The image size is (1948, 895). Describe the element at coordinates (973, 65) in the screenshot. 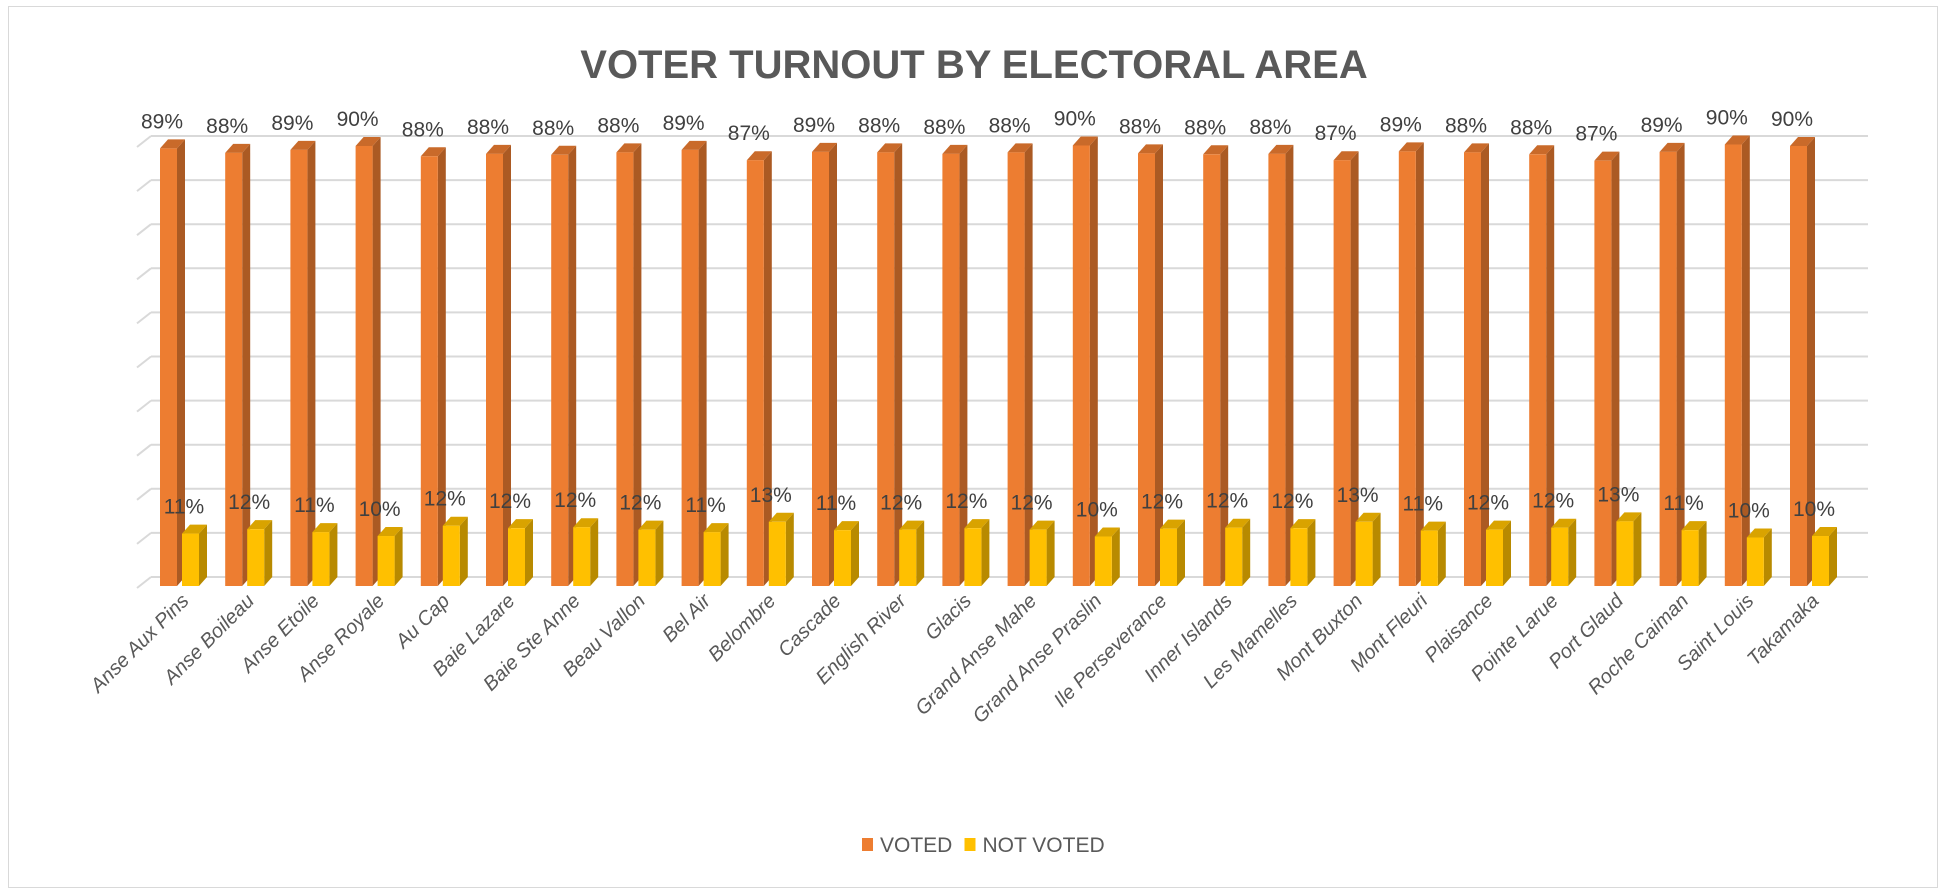

I see `chart-title: VOTER TURNOUT BY ELECTORAL AREA` at that location.